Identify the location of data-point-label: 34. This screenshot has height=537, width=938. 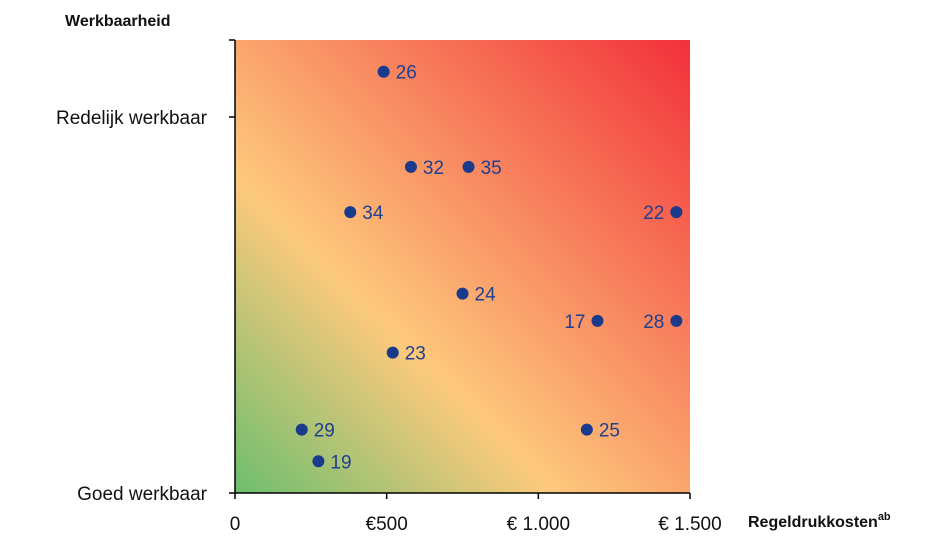
(373, 213).